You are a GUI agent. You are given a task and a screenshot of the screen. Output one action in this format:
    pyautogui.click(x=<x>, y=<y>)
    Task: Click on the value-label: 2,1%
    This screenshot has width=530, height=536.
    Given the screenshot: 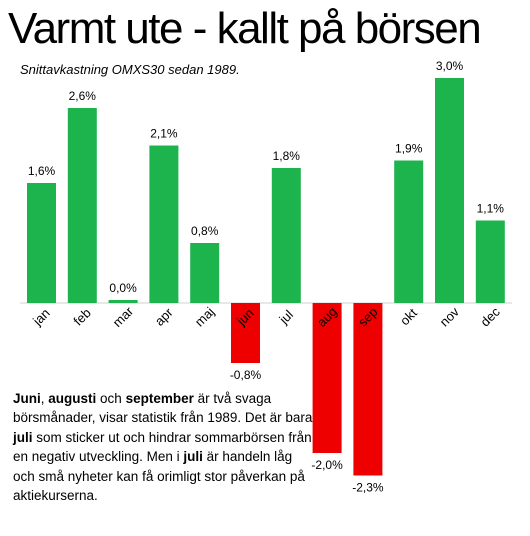 What is the action you would take?
    pyautogui.click(x=164, y=134)
    